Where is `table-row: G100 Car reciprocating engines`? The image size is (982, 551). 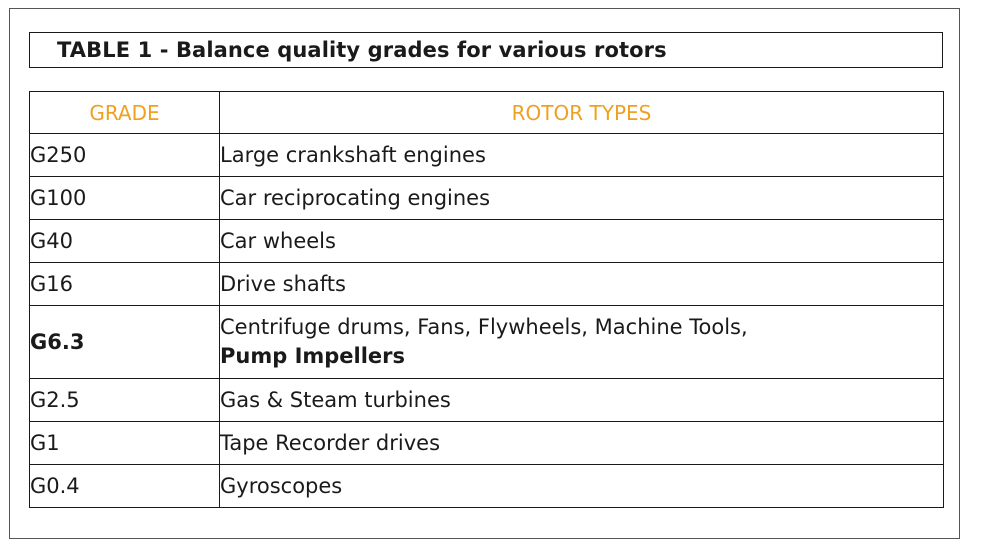 table-row: G100 Car reciprocating engines is located at coordinates (486, 198).